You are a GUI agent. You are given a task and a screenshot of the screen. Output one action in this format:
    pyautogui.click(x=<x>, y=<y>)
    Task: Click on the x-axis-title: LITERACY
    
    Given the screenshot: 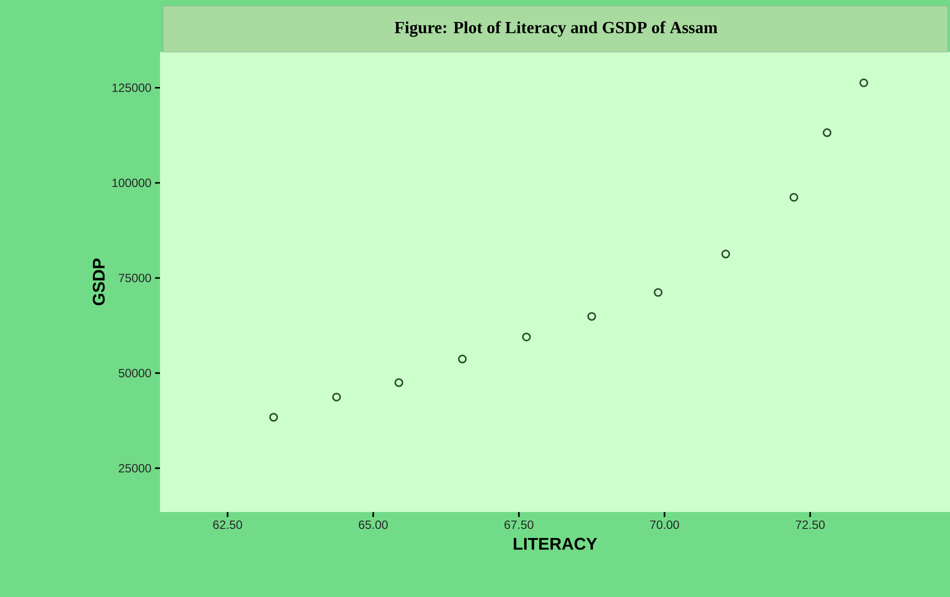 What is the action you would take?
    pyautogui.click(x=556, y=544)
    